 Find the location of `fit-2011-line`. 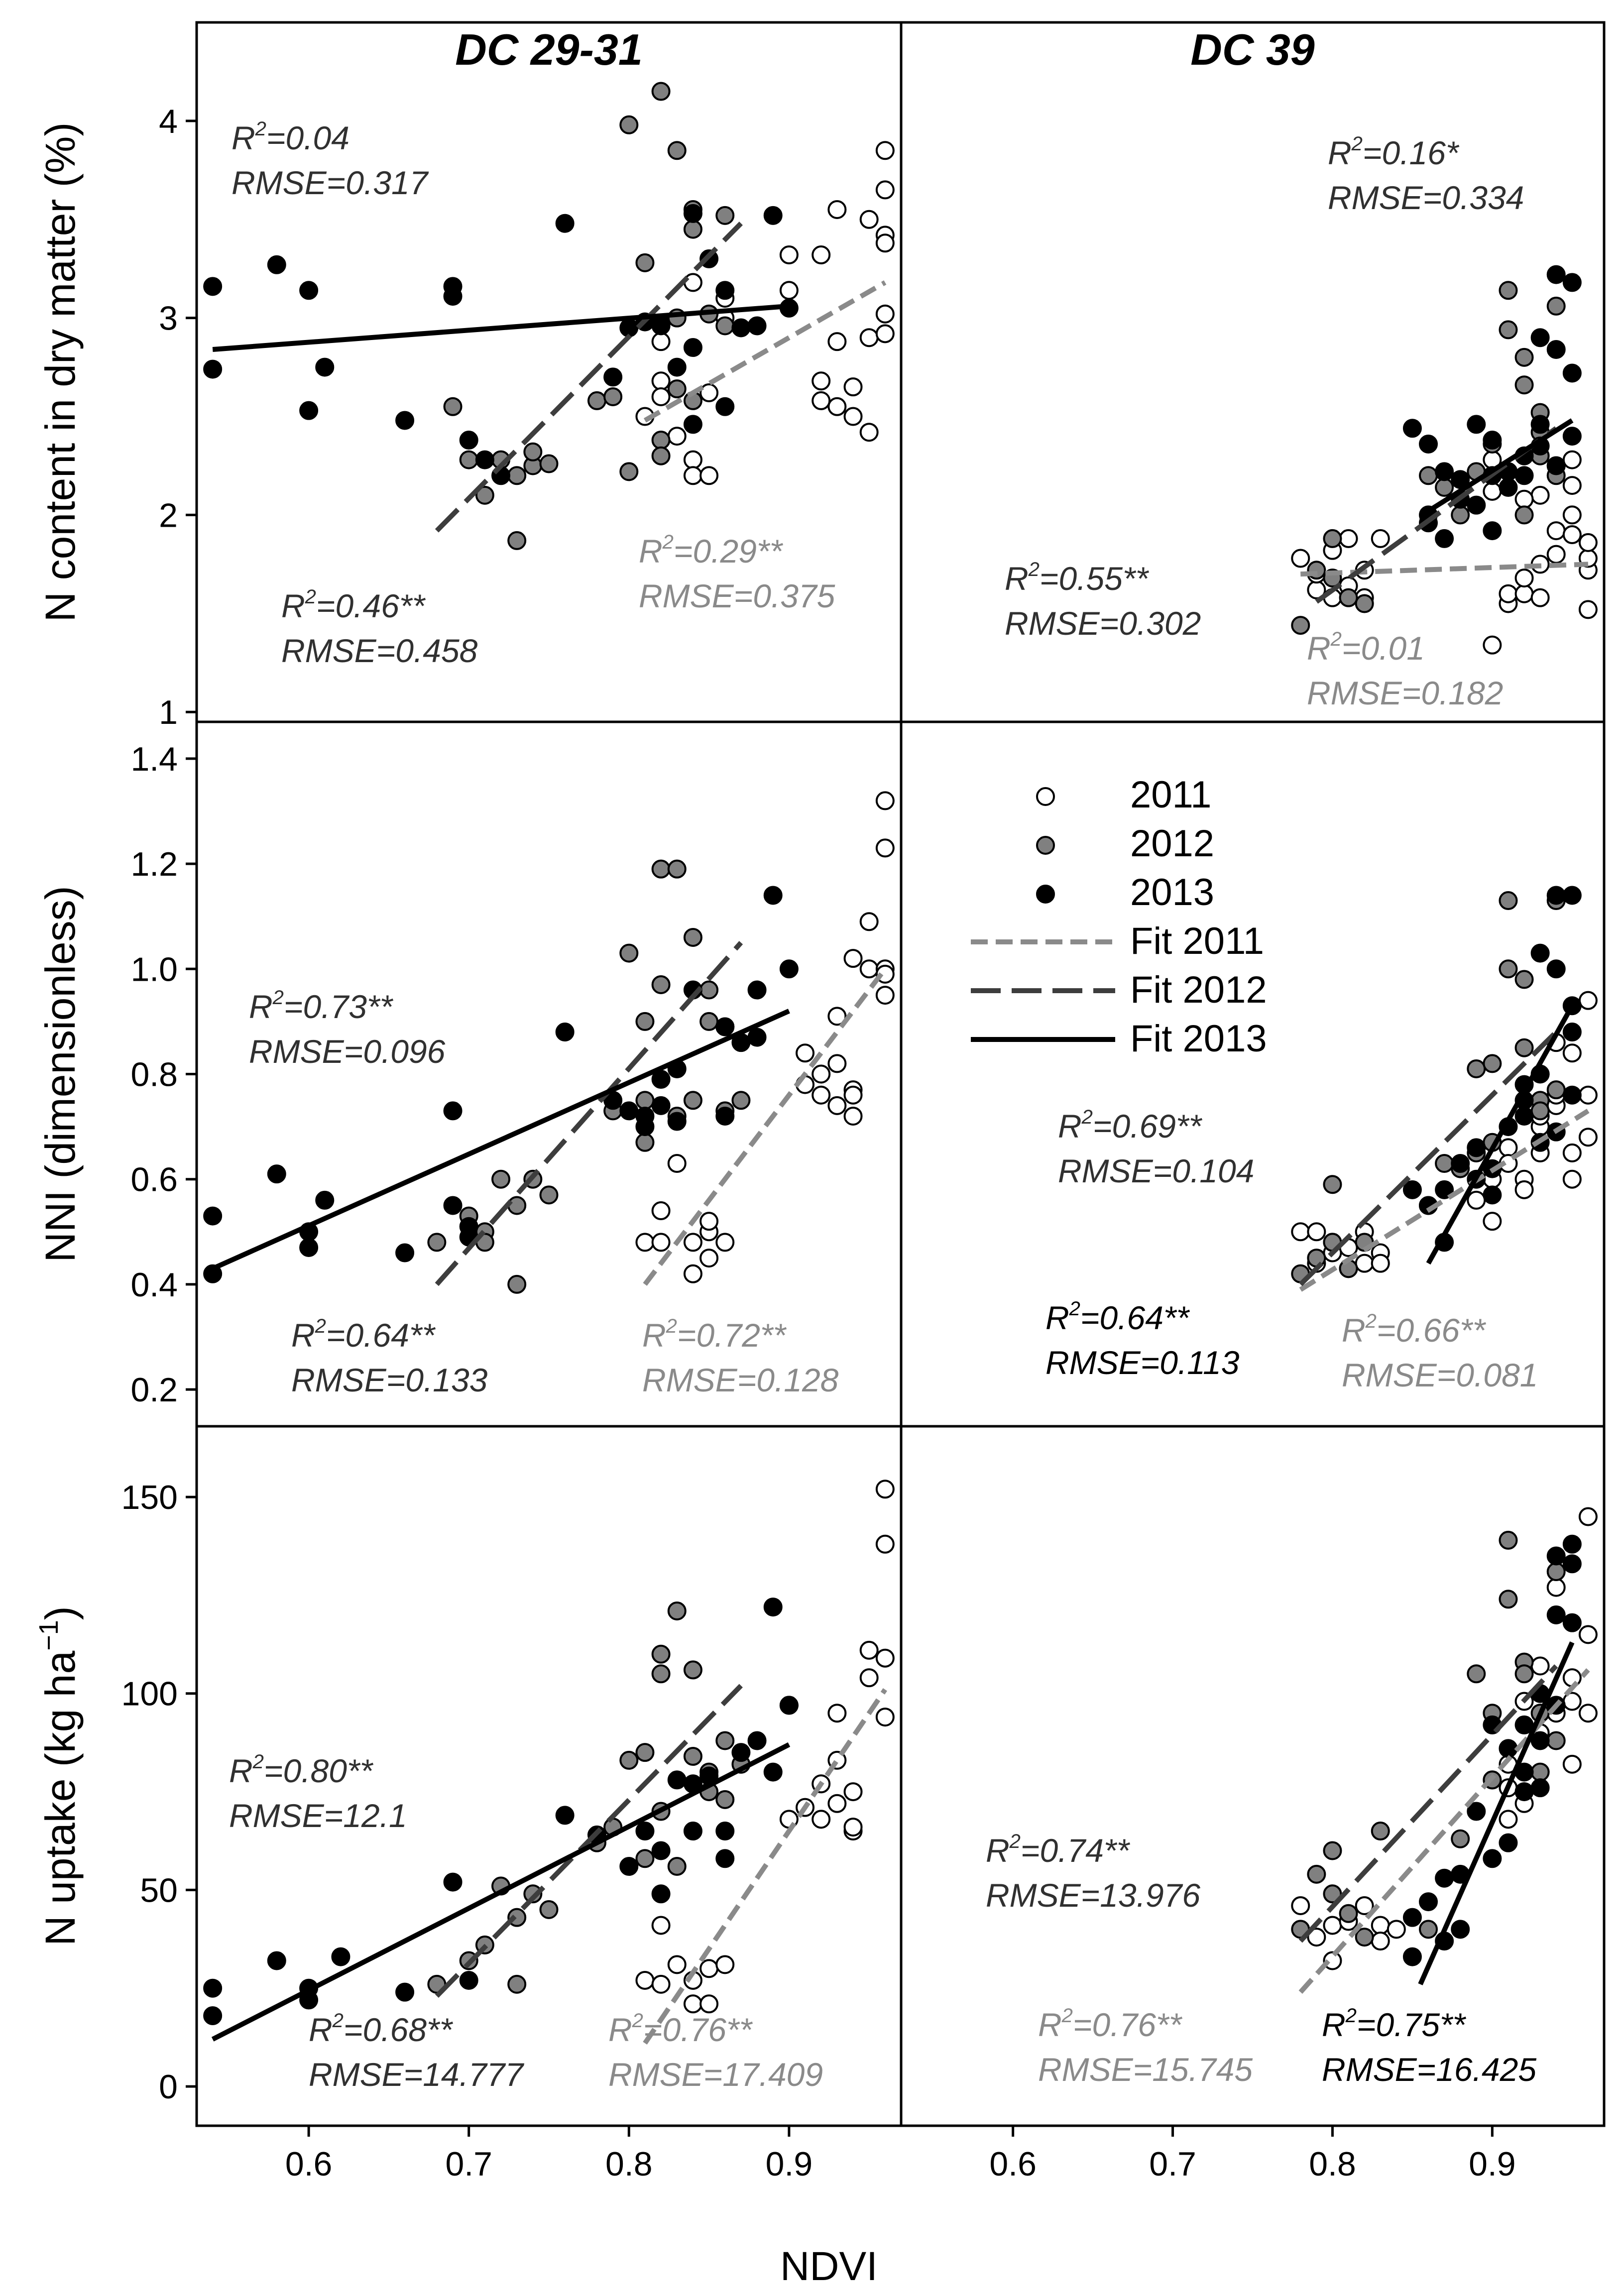

fit-2011-line is located at coordinates (765, 1866).